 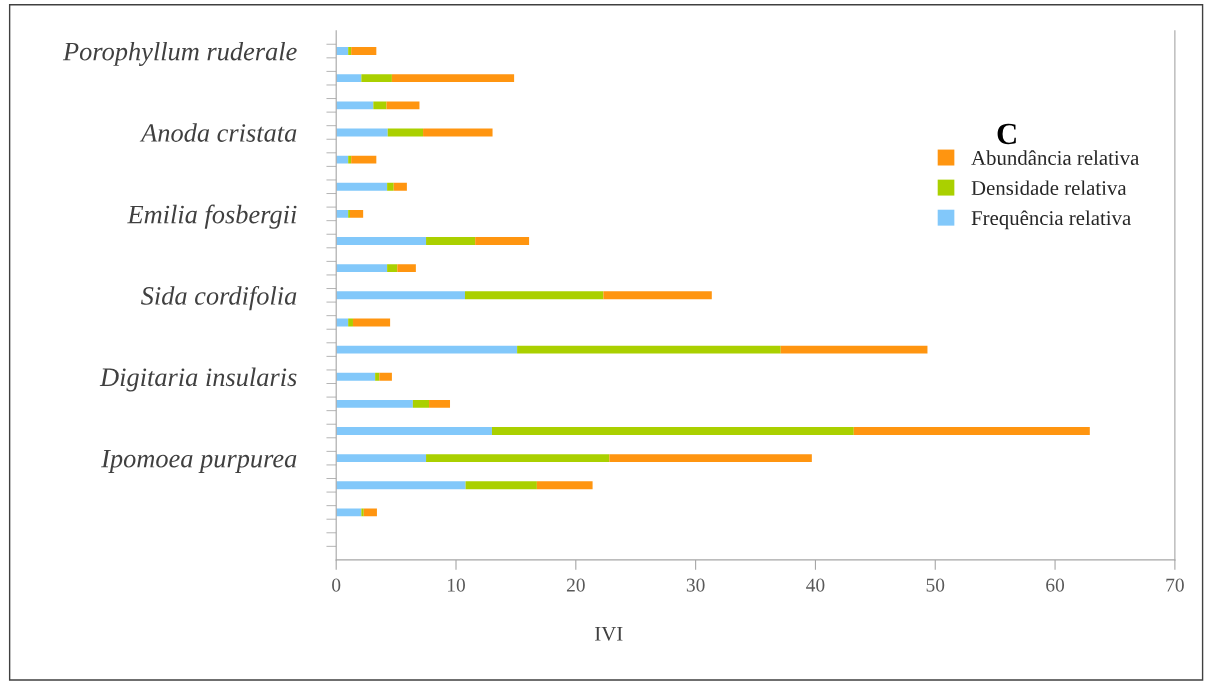 What do you see at coordinates (218, 132) in the screenshot?
I see `y-tick-label: Anoda cristata` at bounding box center [218, 132].